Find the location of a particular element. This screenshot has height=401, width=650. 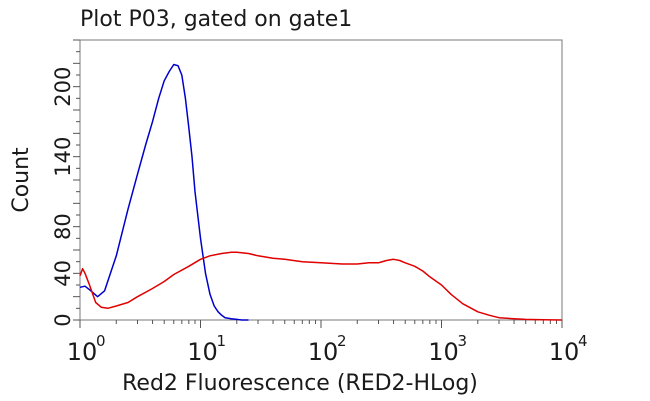

chart-title: Plot P03, gated on gate1 is located at coordinates (216, 19).